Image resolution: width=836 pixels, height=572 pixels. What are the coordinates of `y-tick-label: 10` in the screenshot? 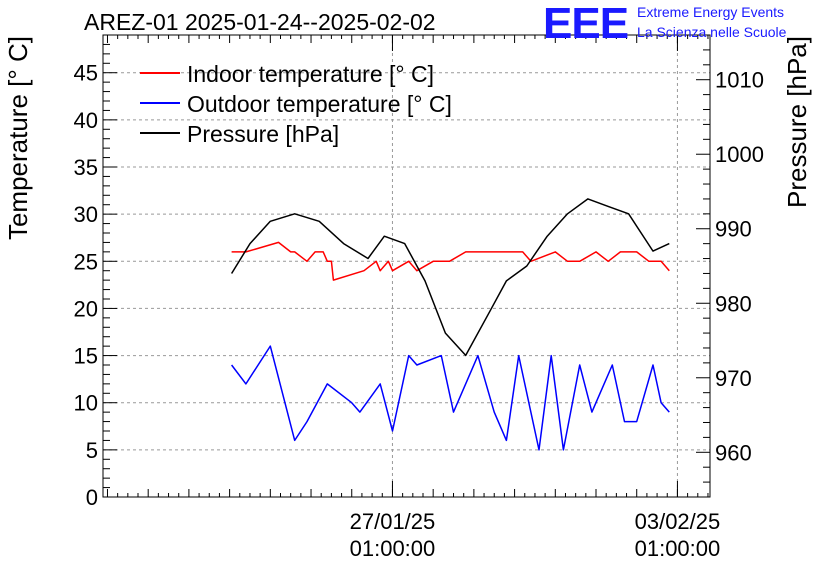 It's located at (86, 403).